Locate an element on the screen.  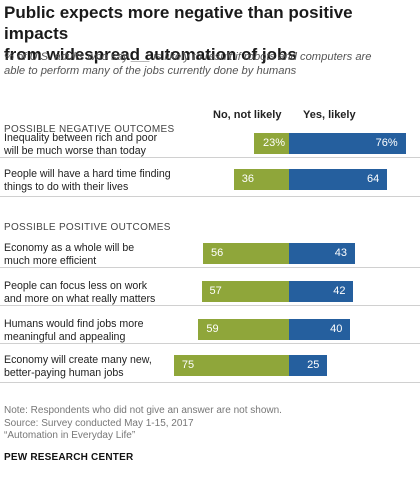
report-title: “Automation in Everyday Life” is located at coordinates (70, 435).